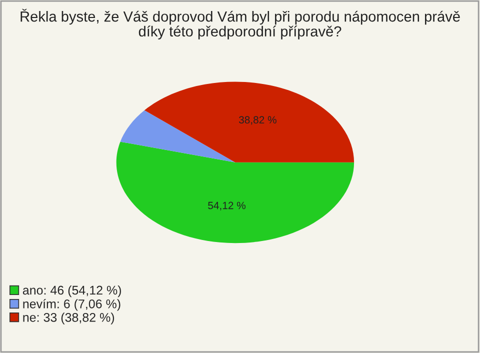 This screenshot has width=480, height=353. I want to click on legend-label: ano: 46 (54,12 %), so click(71, 291).